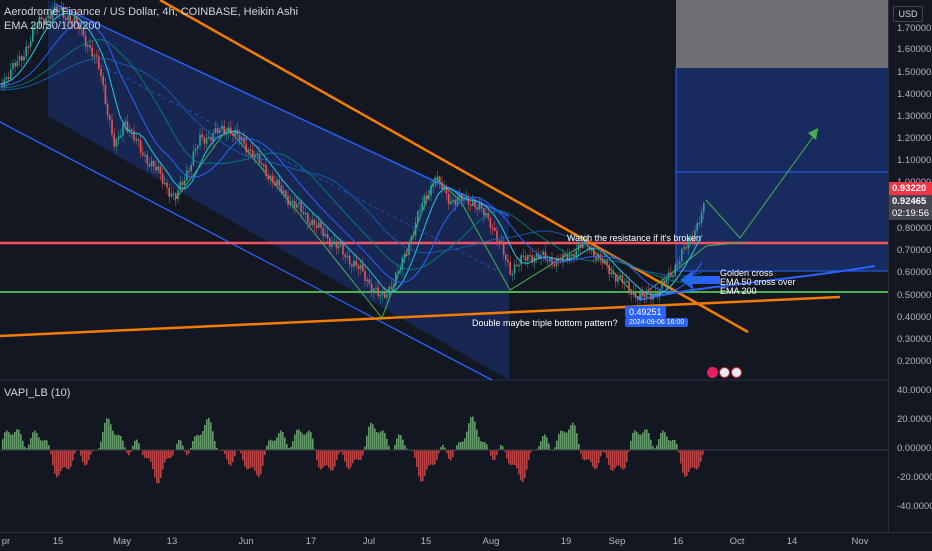  Describe the element at coordinates (656, 322) in the screenshot. I see `low-date-label: 2024-09-06 16:00` at that location.